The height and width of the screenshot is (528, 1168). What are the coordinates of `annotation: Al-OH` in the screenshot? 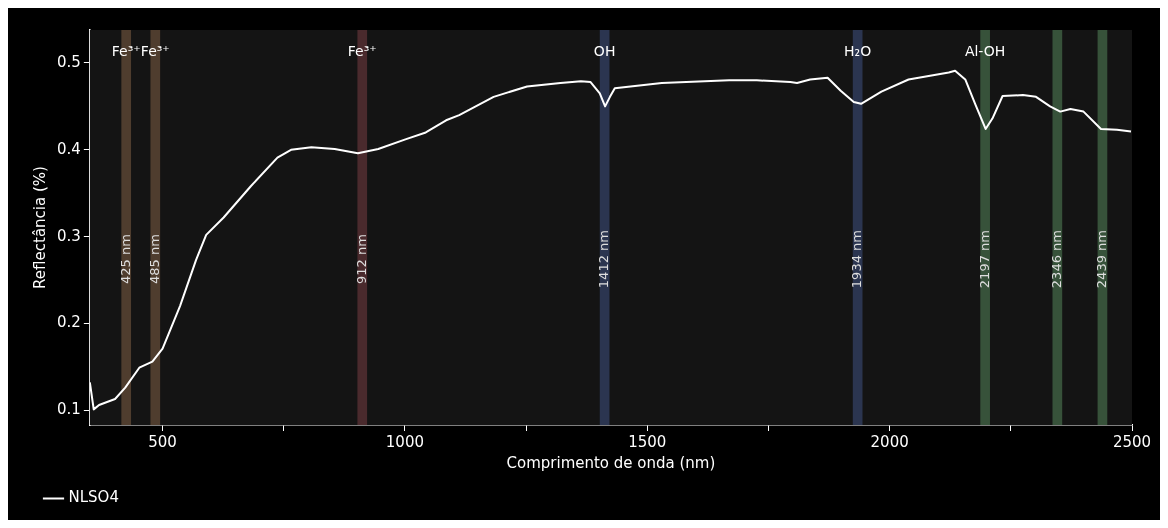 It's located at (985, 51).